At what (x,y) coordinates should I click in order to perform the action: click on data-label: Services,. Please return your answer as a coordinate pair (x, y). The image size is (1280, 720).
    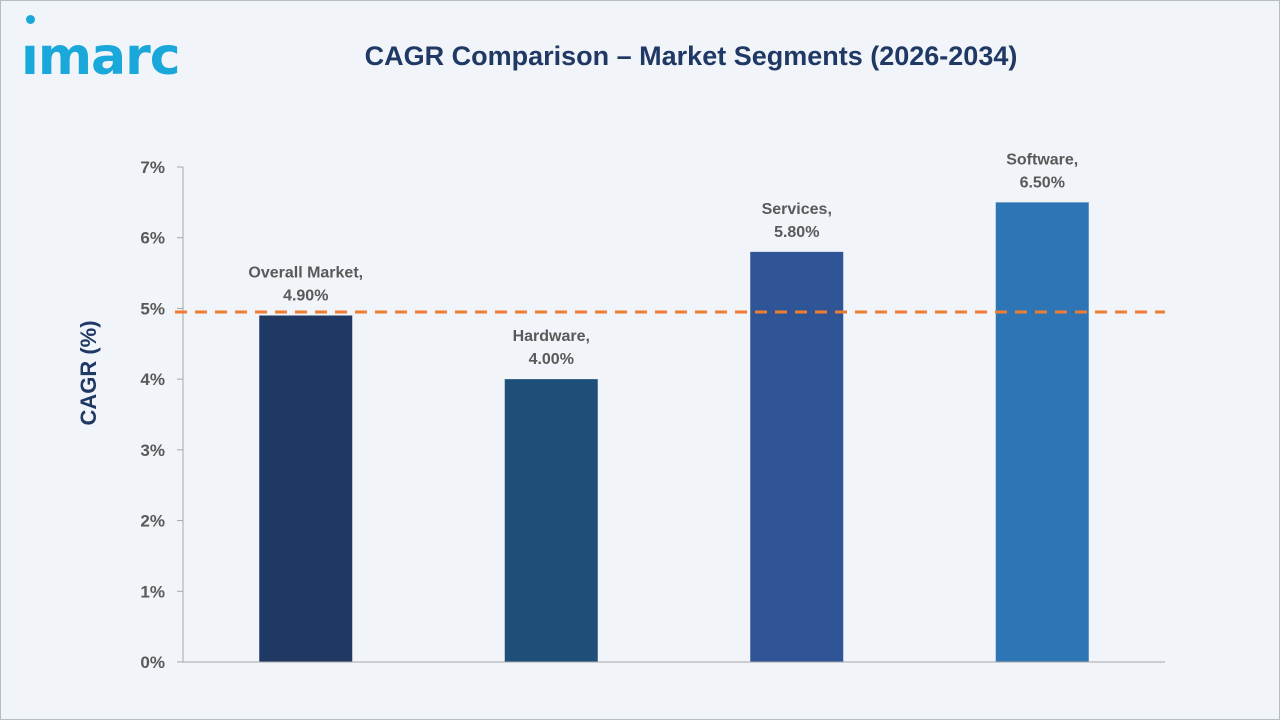
    Looking at the image, I should click on (797, 209).